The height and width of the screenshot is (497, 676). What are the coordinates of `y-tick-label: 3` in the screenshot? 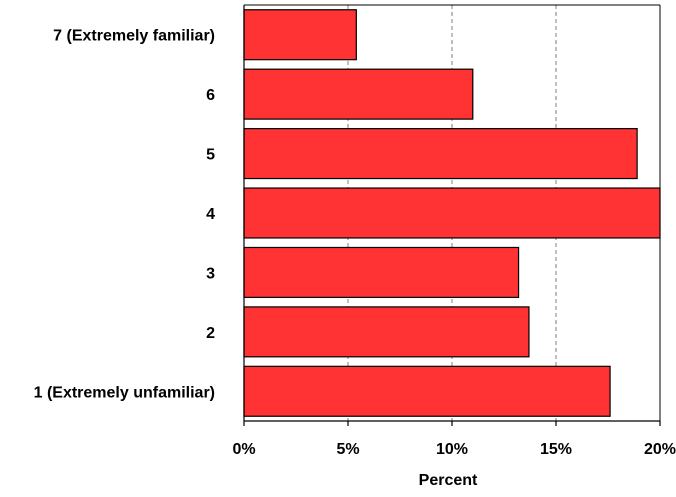 It's located at (210, 273).